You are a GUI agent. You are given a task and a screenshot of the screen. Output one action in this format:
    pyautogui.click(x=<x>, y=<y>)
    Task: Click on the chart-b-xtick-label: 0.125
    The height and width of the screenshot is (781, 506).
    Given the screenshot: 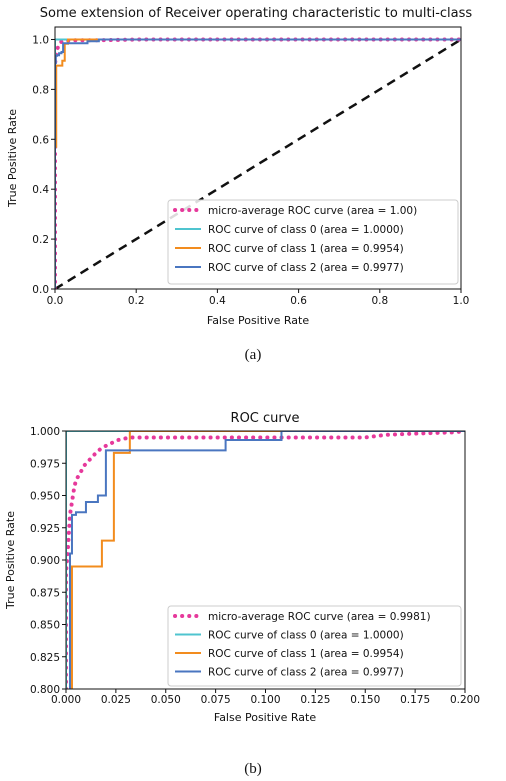 What is the action you would take?
    pyautogui.click(x=315, y=700)
    